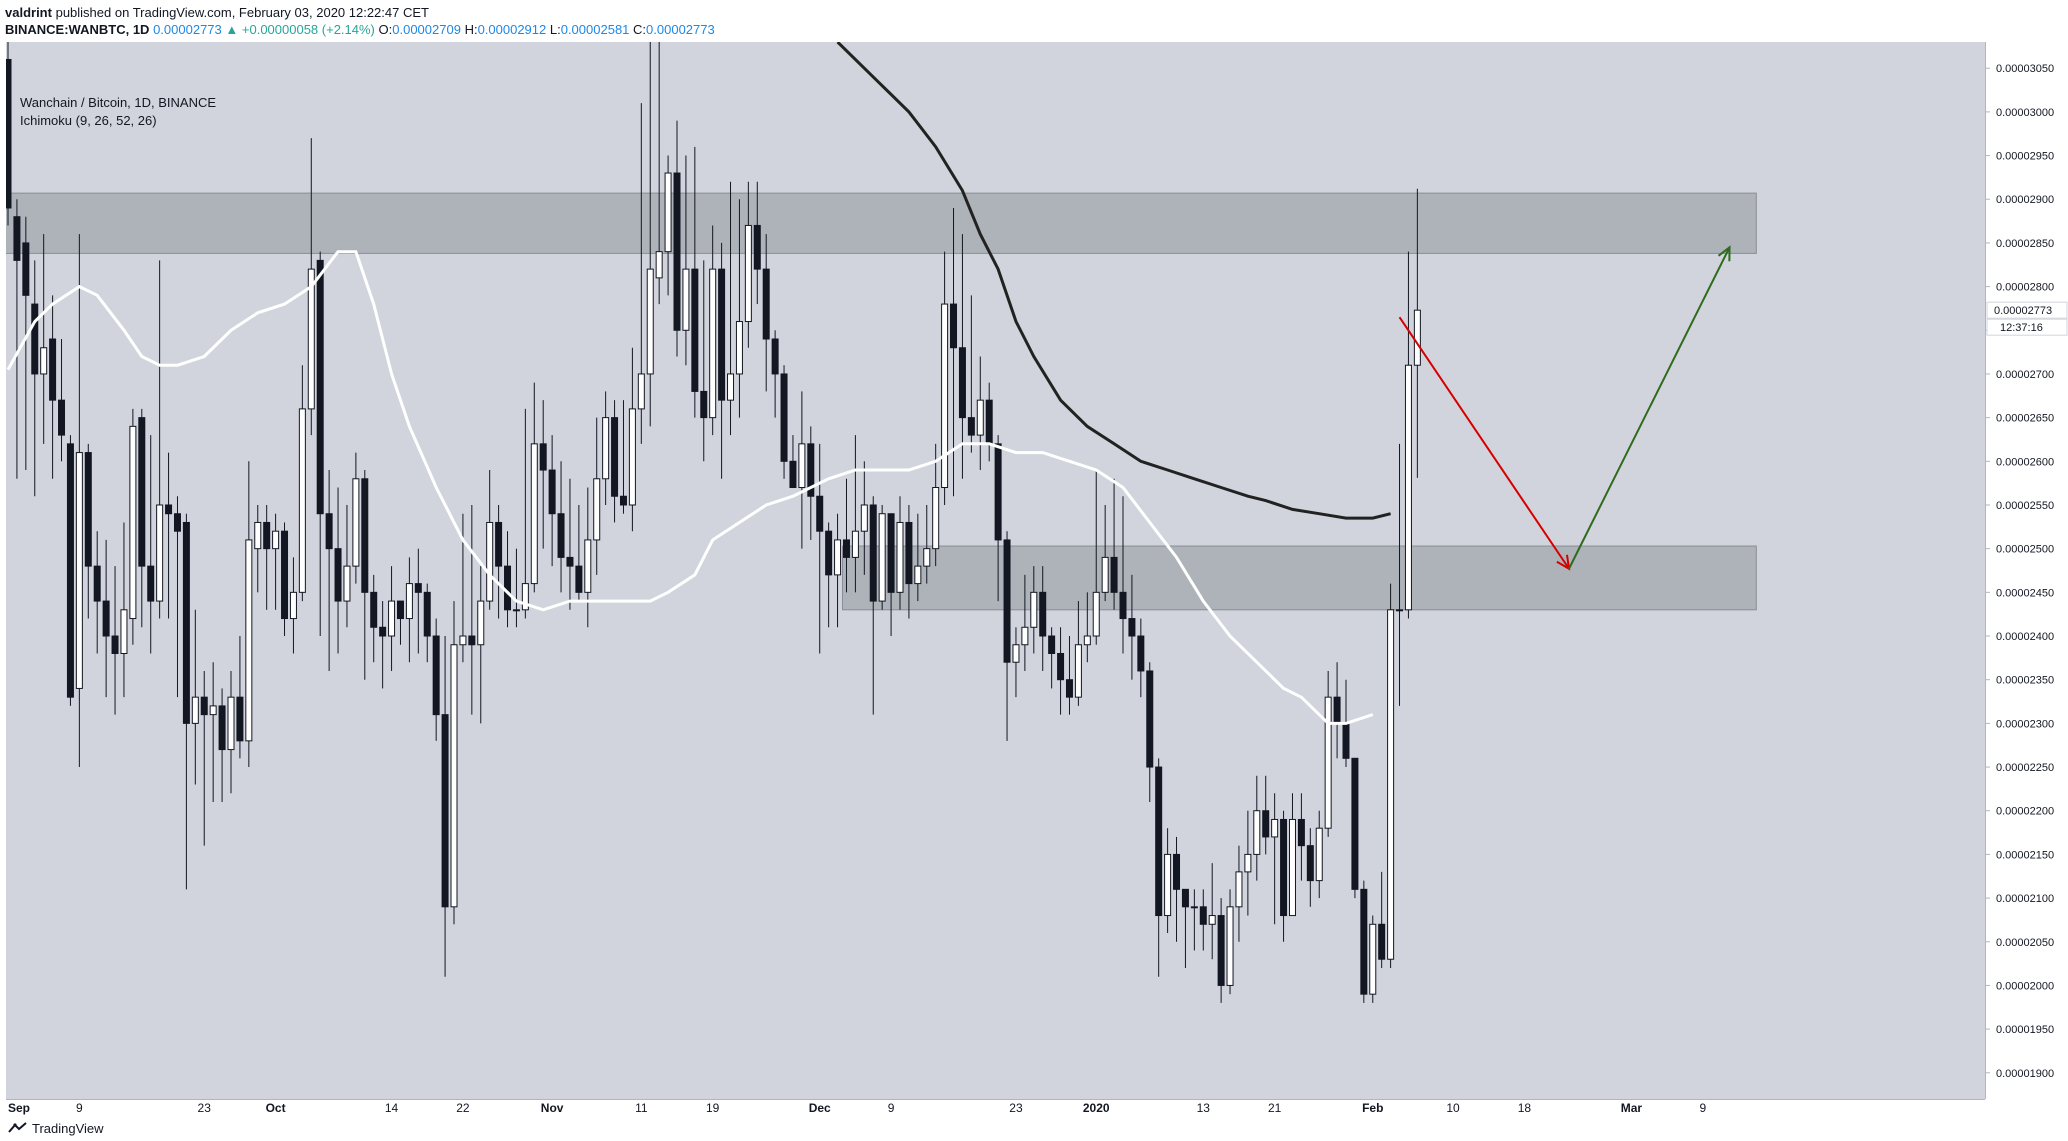 This screenshot has width=2068, height=1141. What do you see at coordinates (2025, 1074) in the screenshot?
I see `price-tick-label: 0.00001900` at bounding box center [2025, 1074].